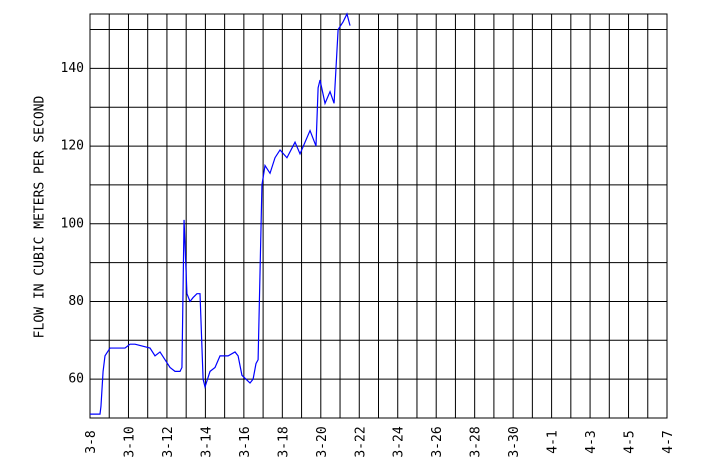 This screenshot has width=704, height=470. What do you see at coordinates (437, 441) in the screenshot?
I see `x-tick-label: 3-26` at bounding box center [437, 441].